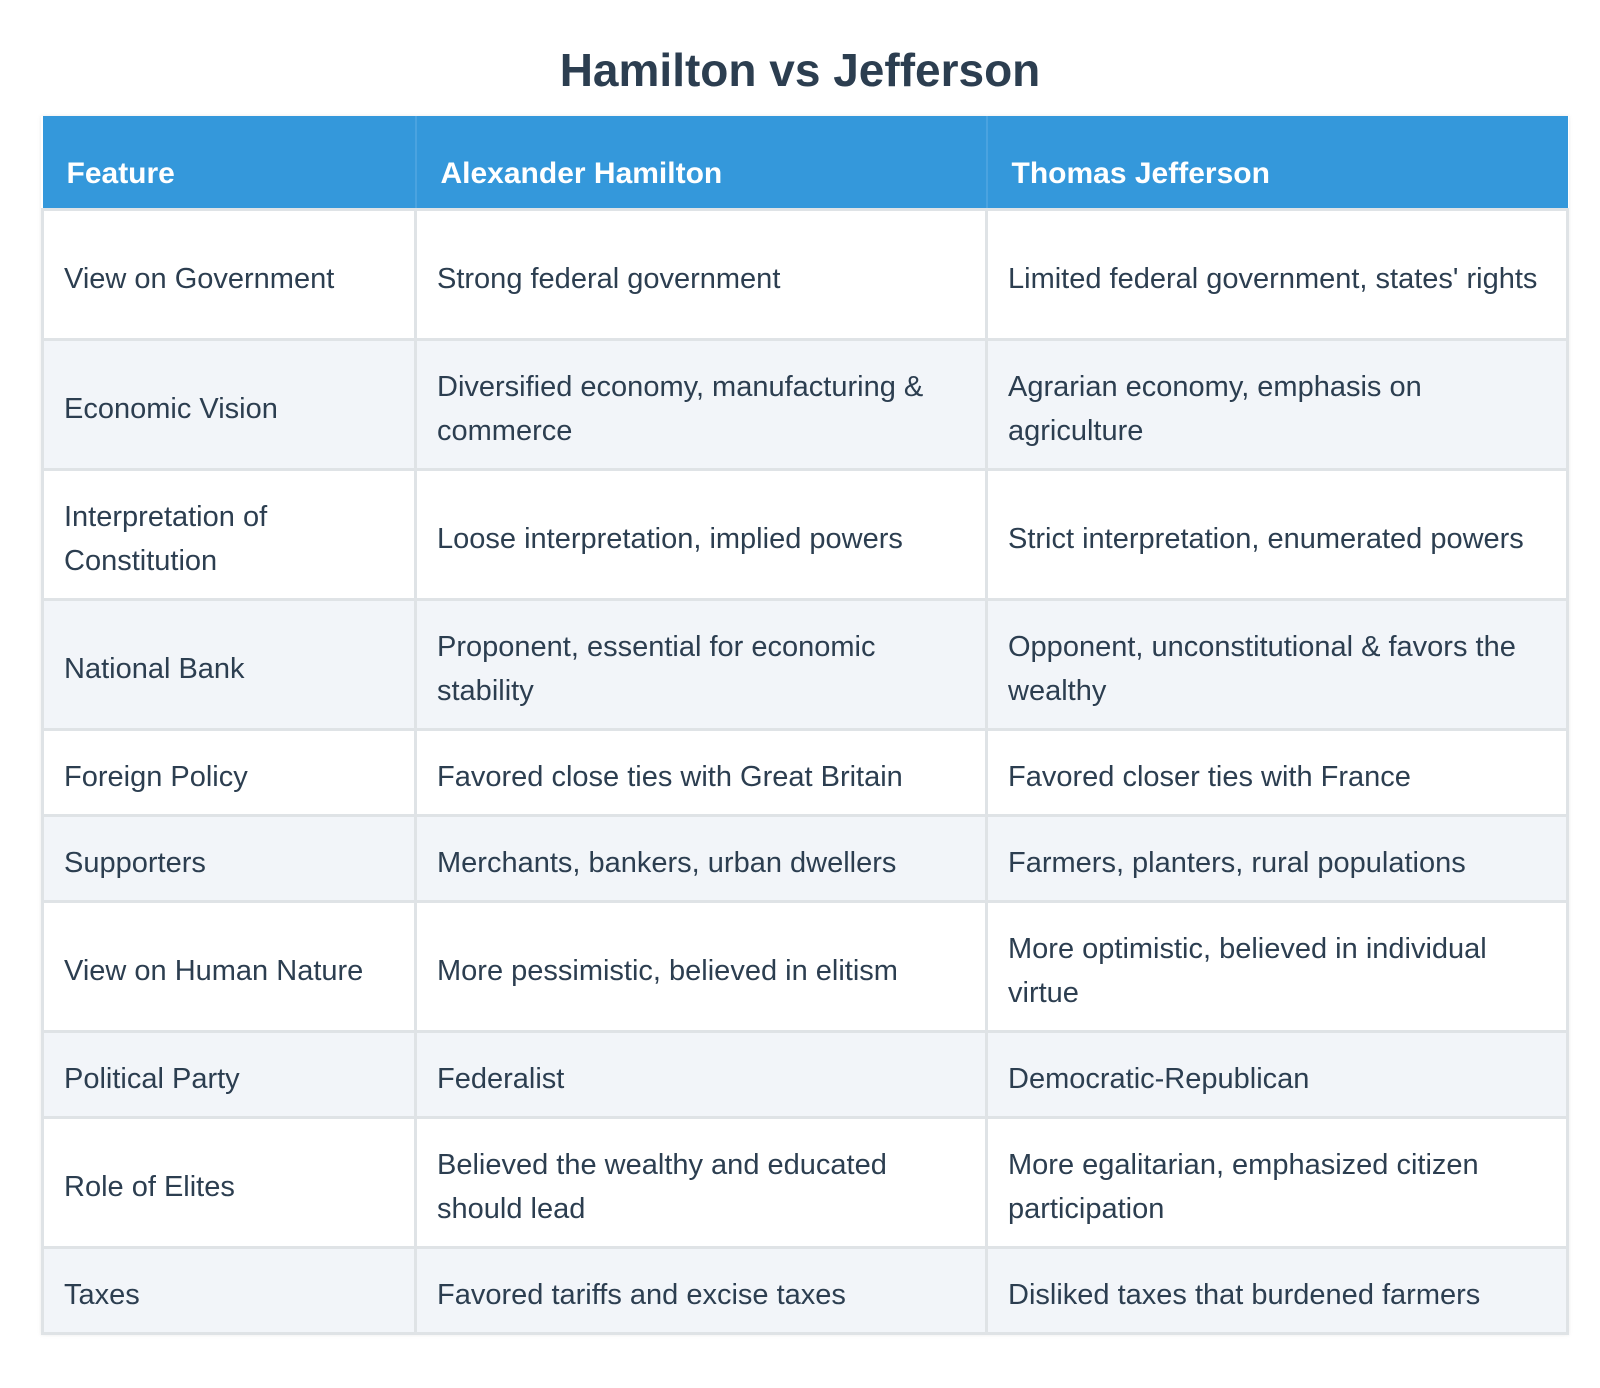  What do you see at coordinates (1277, 162) in the screenshot?
I see `column-header-jefferson: Thomas Jefferson` at bounding box center [1277, 162].